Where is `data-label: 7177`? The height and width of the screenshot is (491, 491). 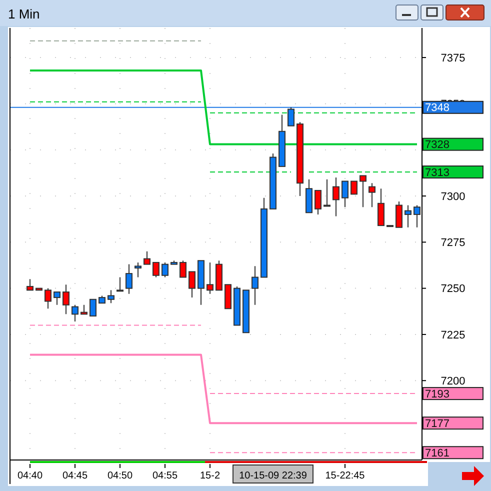
data-label: 7177 is located at coordinates (437, 424).